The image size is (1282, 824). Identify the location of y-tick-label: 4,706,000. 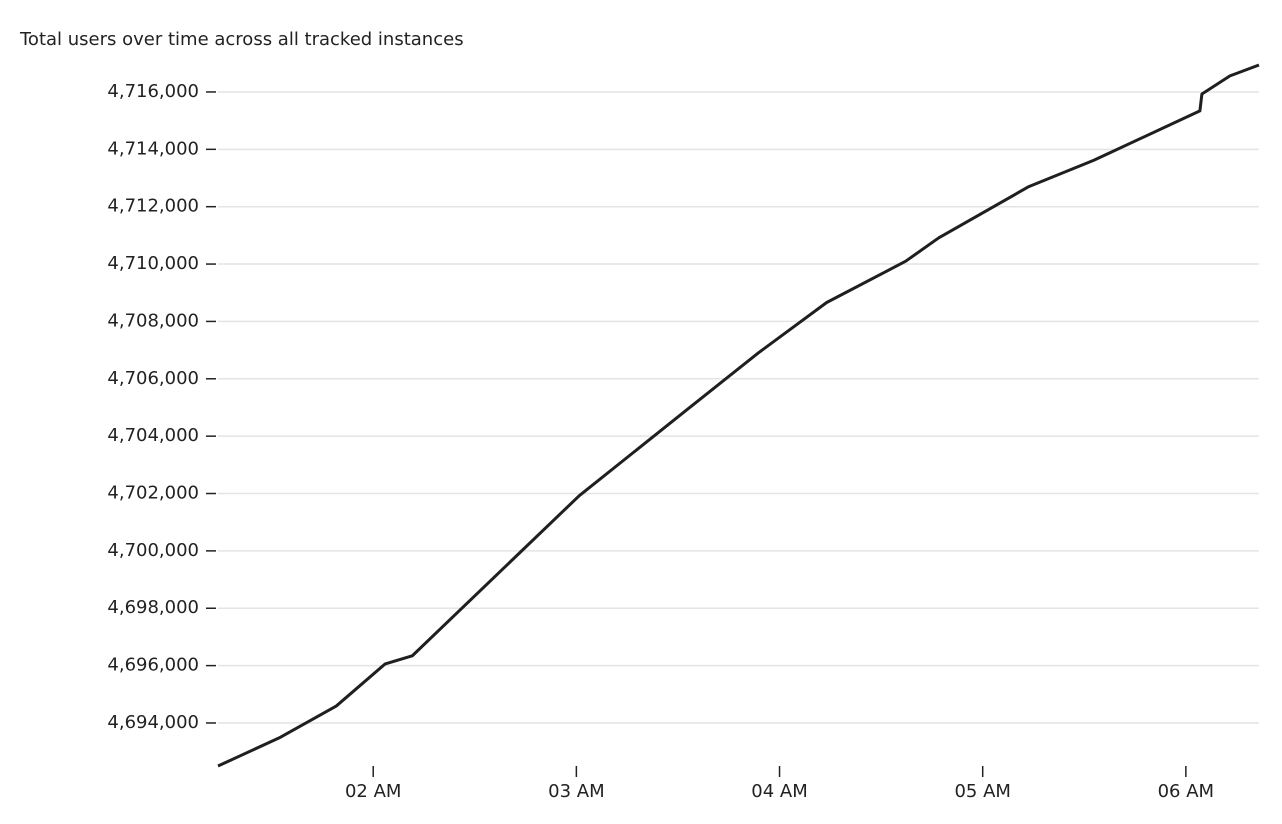
(153, 378).